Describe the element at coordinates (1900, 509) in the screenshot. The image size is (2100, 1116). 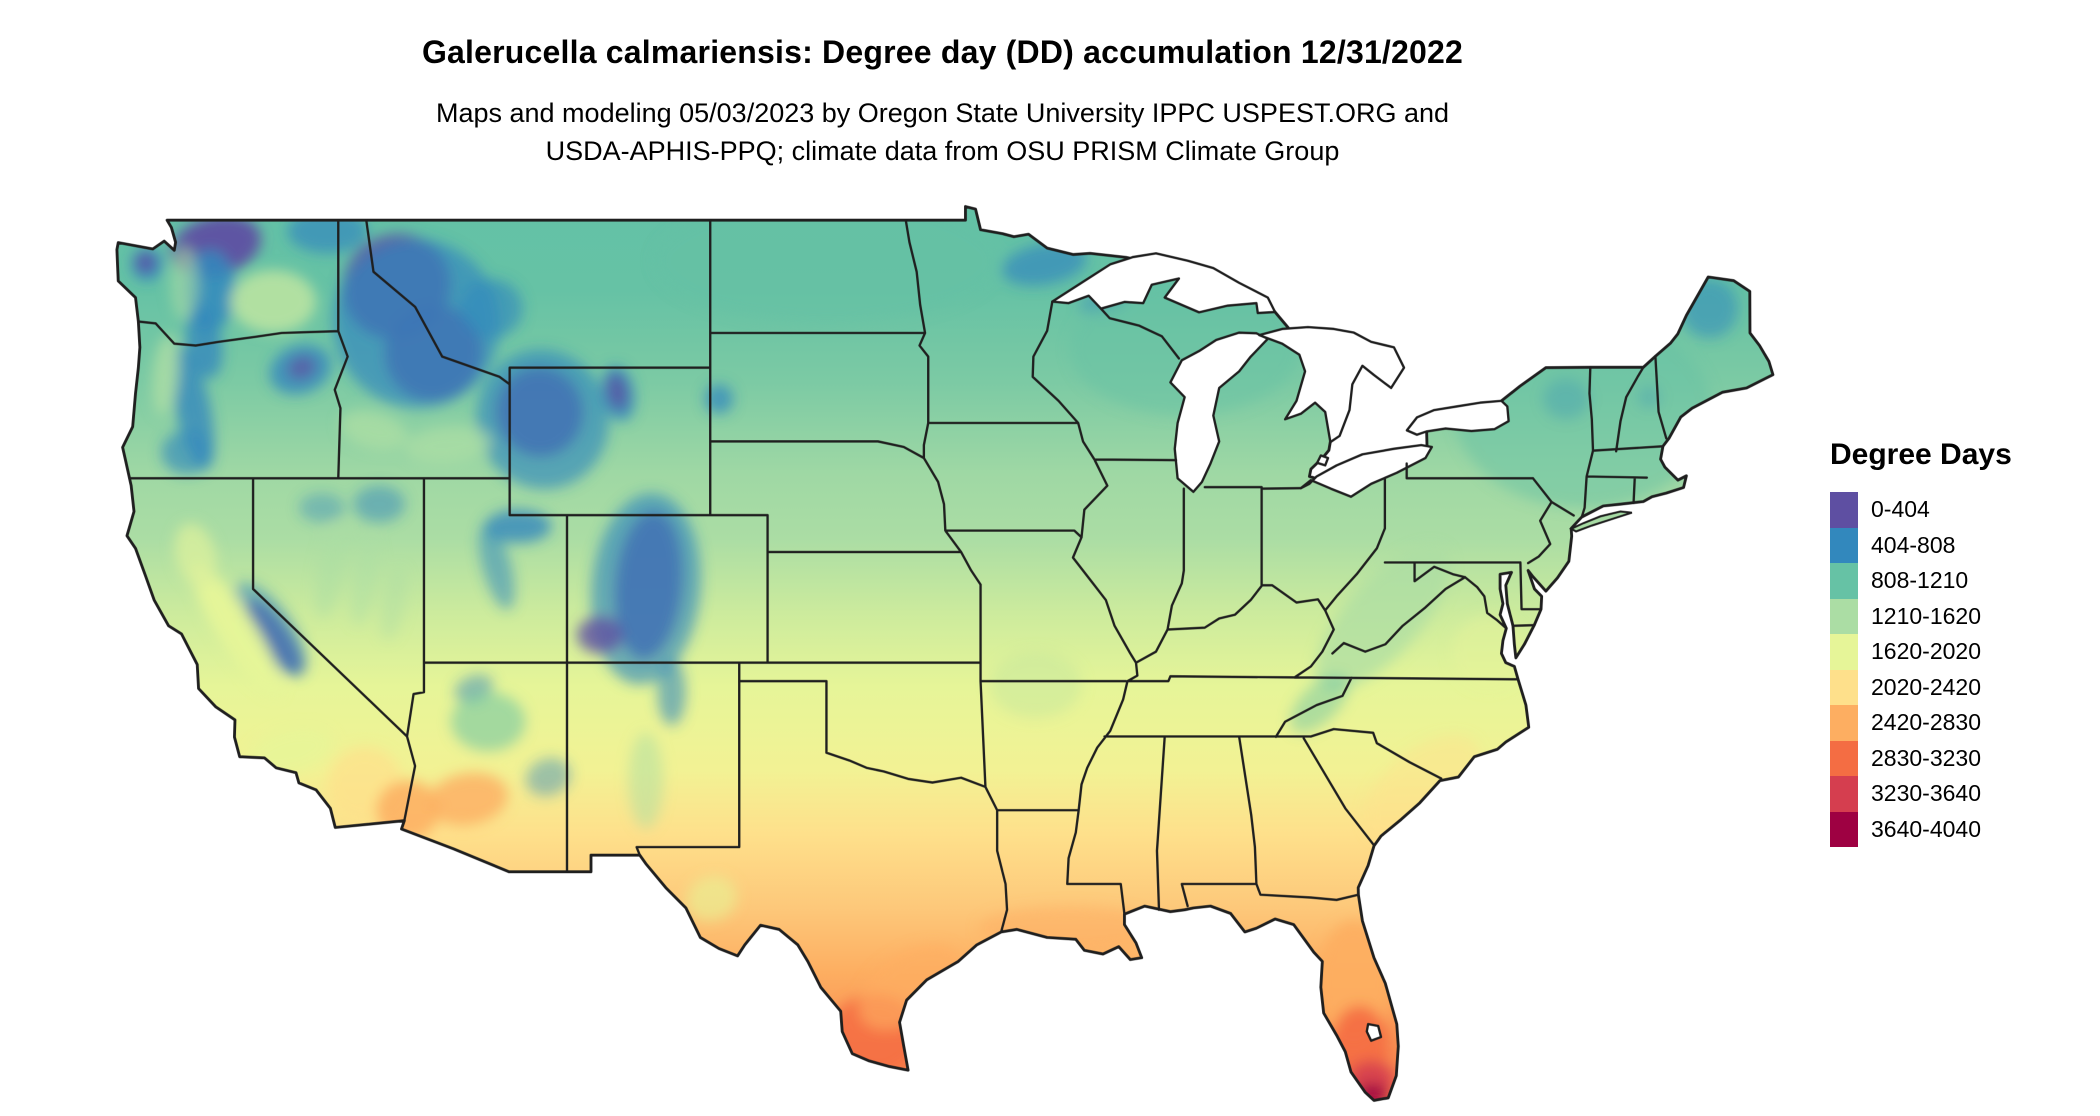
I see `legend-label: 0-404` at that location.